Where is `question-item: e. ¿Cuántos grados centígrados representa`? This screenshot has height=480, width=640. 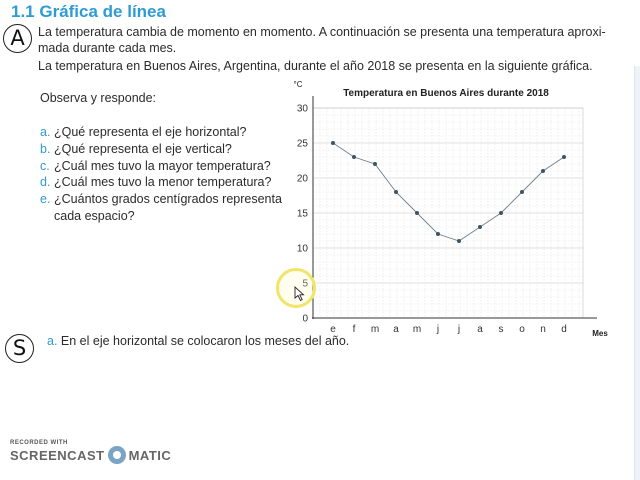 question-item: e. ¿Cuántos grados centígrados representa is located at coordinates (161, 199).